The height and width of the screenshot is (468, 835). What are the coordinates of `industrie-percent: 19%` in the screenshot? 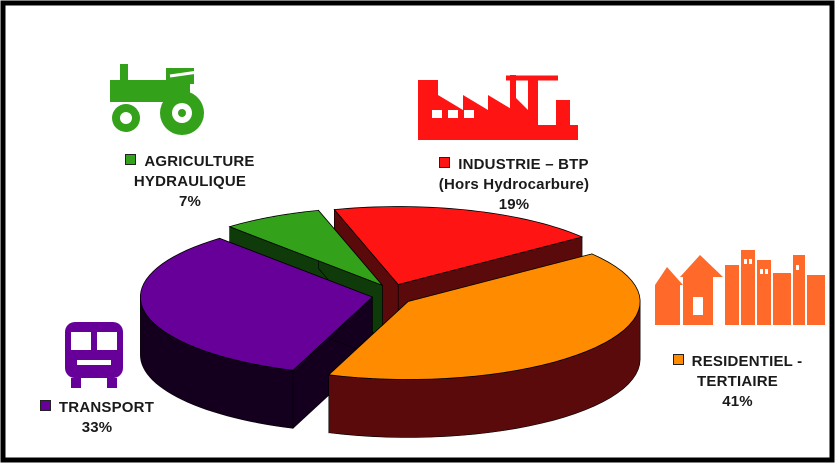 It's located at (514, 204).